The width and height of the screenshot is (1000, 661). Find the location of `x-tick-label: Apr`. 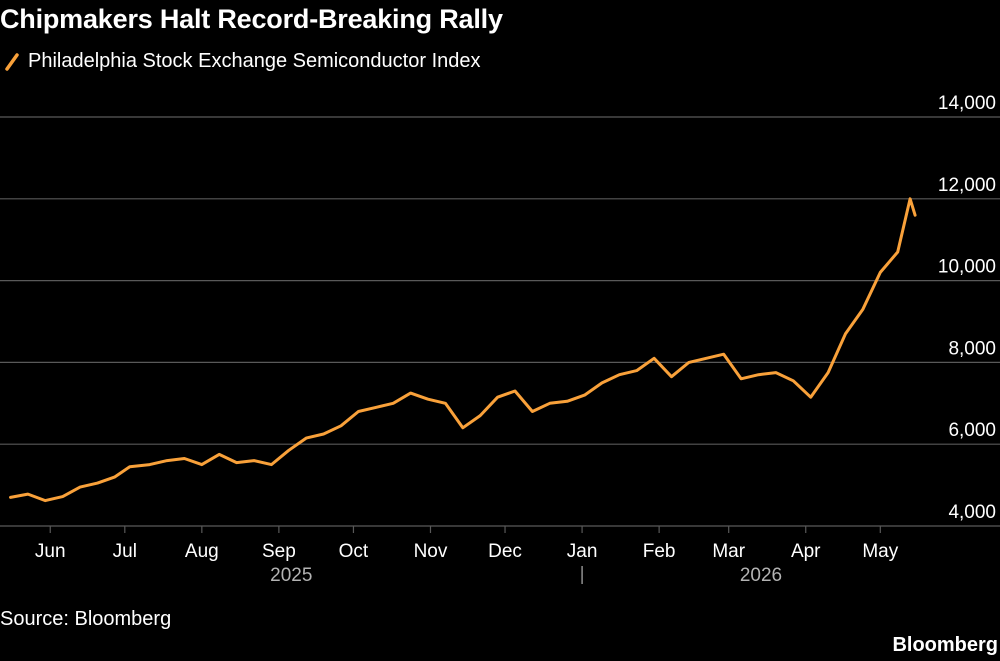

x-tick-label: Apr is located at coordinates (806, 551).